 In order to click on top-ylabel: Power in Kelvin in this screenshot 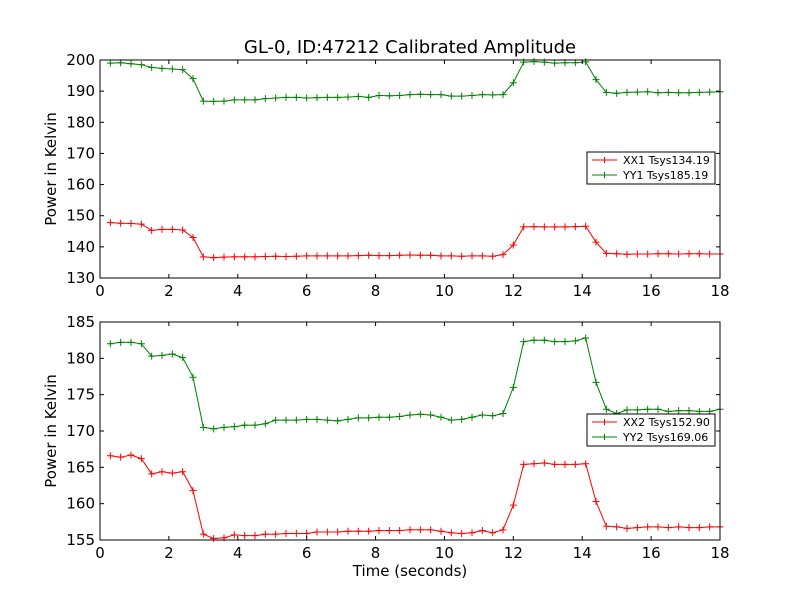, I will do `click(51, 169)`.